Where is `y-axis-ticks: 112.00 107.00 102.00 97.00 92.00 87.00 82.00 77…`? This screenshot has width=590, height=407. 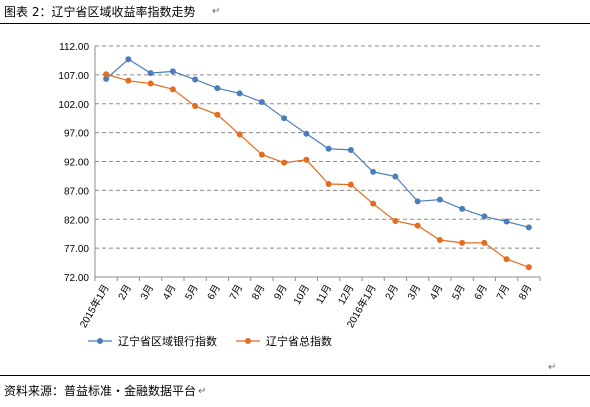
y-axis-ticks: 112.00 107.00 102.00 97.00 92.00 87.00 82.00 77… is located at coordinates (73, 163).